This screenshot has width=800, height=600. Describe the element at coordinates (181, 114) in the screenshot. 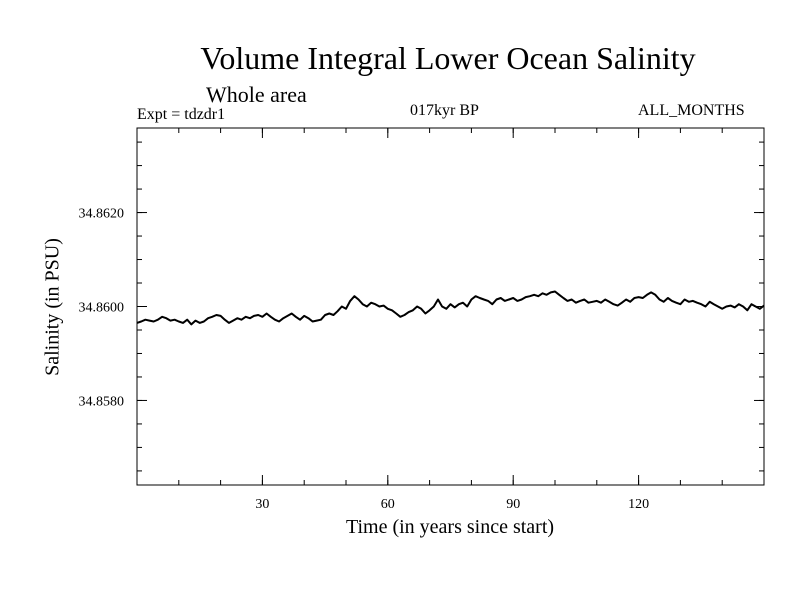

I see `experiment-label: Expt = tdzdr1` at that location.